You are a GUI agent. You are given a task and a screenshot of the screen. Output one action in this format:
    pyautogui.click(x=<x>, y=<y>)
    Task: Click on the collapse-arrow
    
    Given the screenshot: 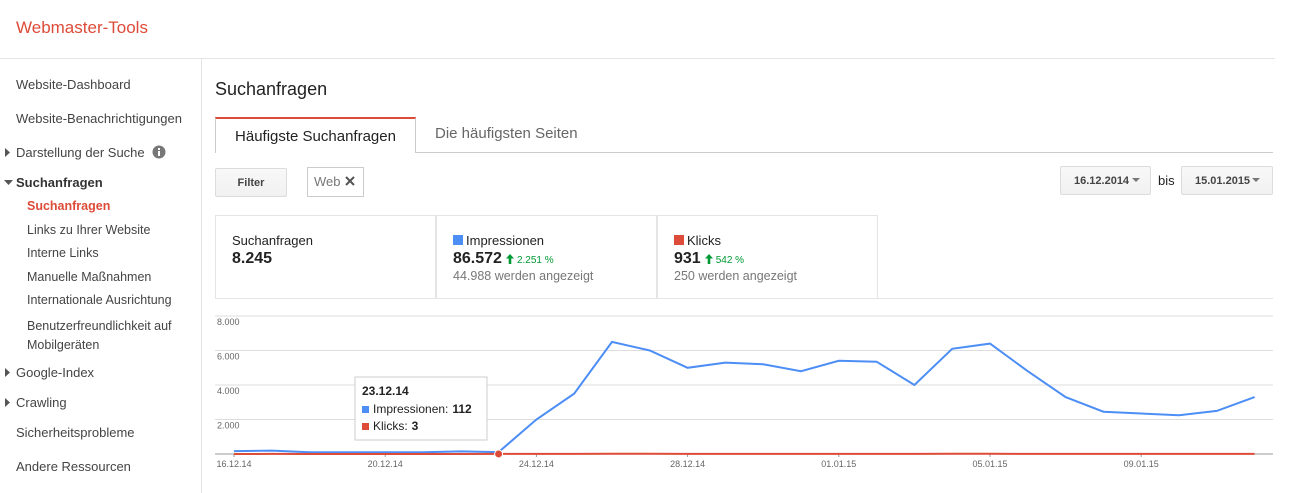 What is the action you would take?
    pyautogui.click(x=8, y=182)
    